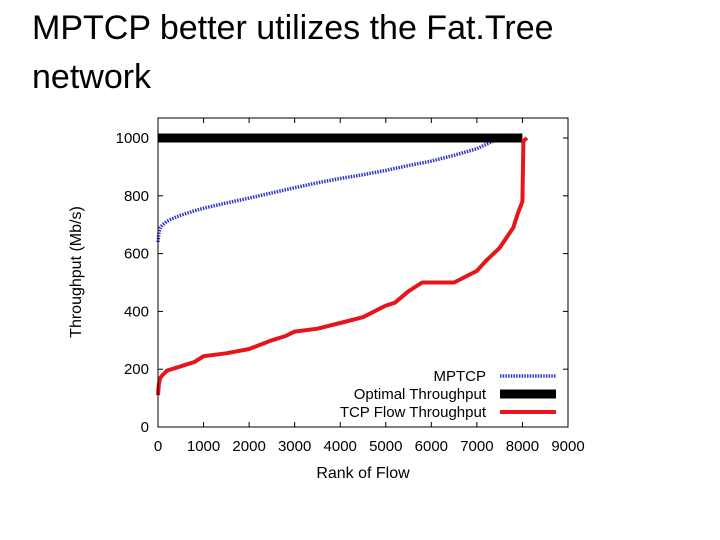 The height and width of the screenshot is (540, 720). What do you see at coordinates (145, 427) in the screenshot?
I see `y-tick-label-0: 0` at bounding box center [145, 427].